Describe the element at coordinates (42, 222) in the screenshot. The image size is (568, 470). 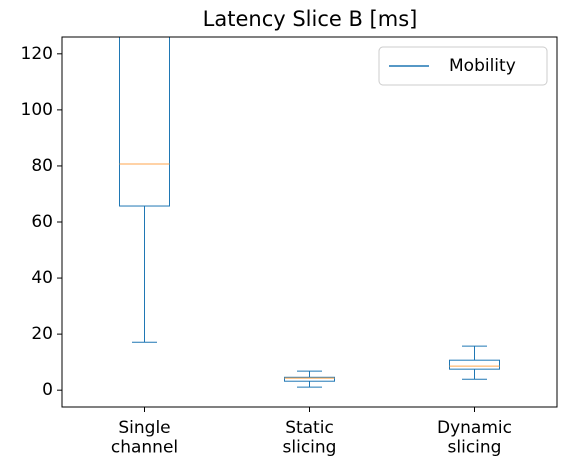
I see `y-tick-label: 60` at that location.